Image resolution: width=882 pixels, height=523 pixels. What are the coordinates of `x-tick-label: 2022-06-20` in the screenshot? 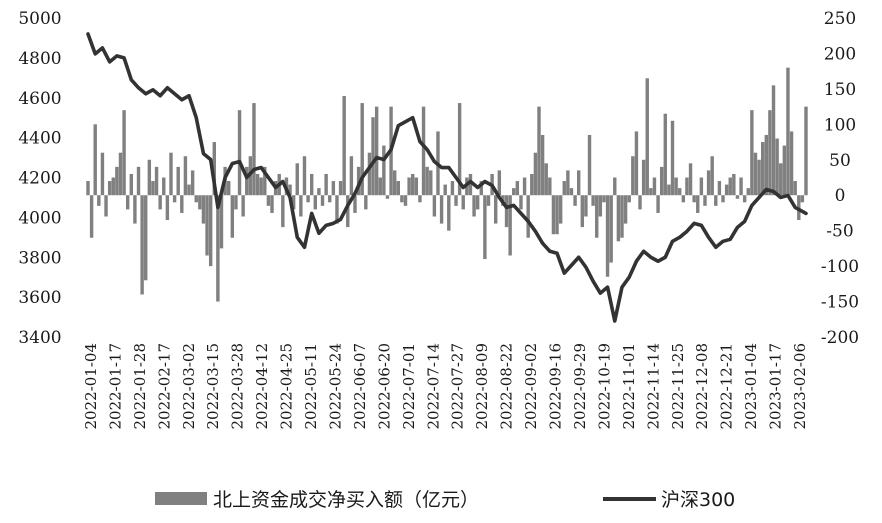 It's located at (384, 386).